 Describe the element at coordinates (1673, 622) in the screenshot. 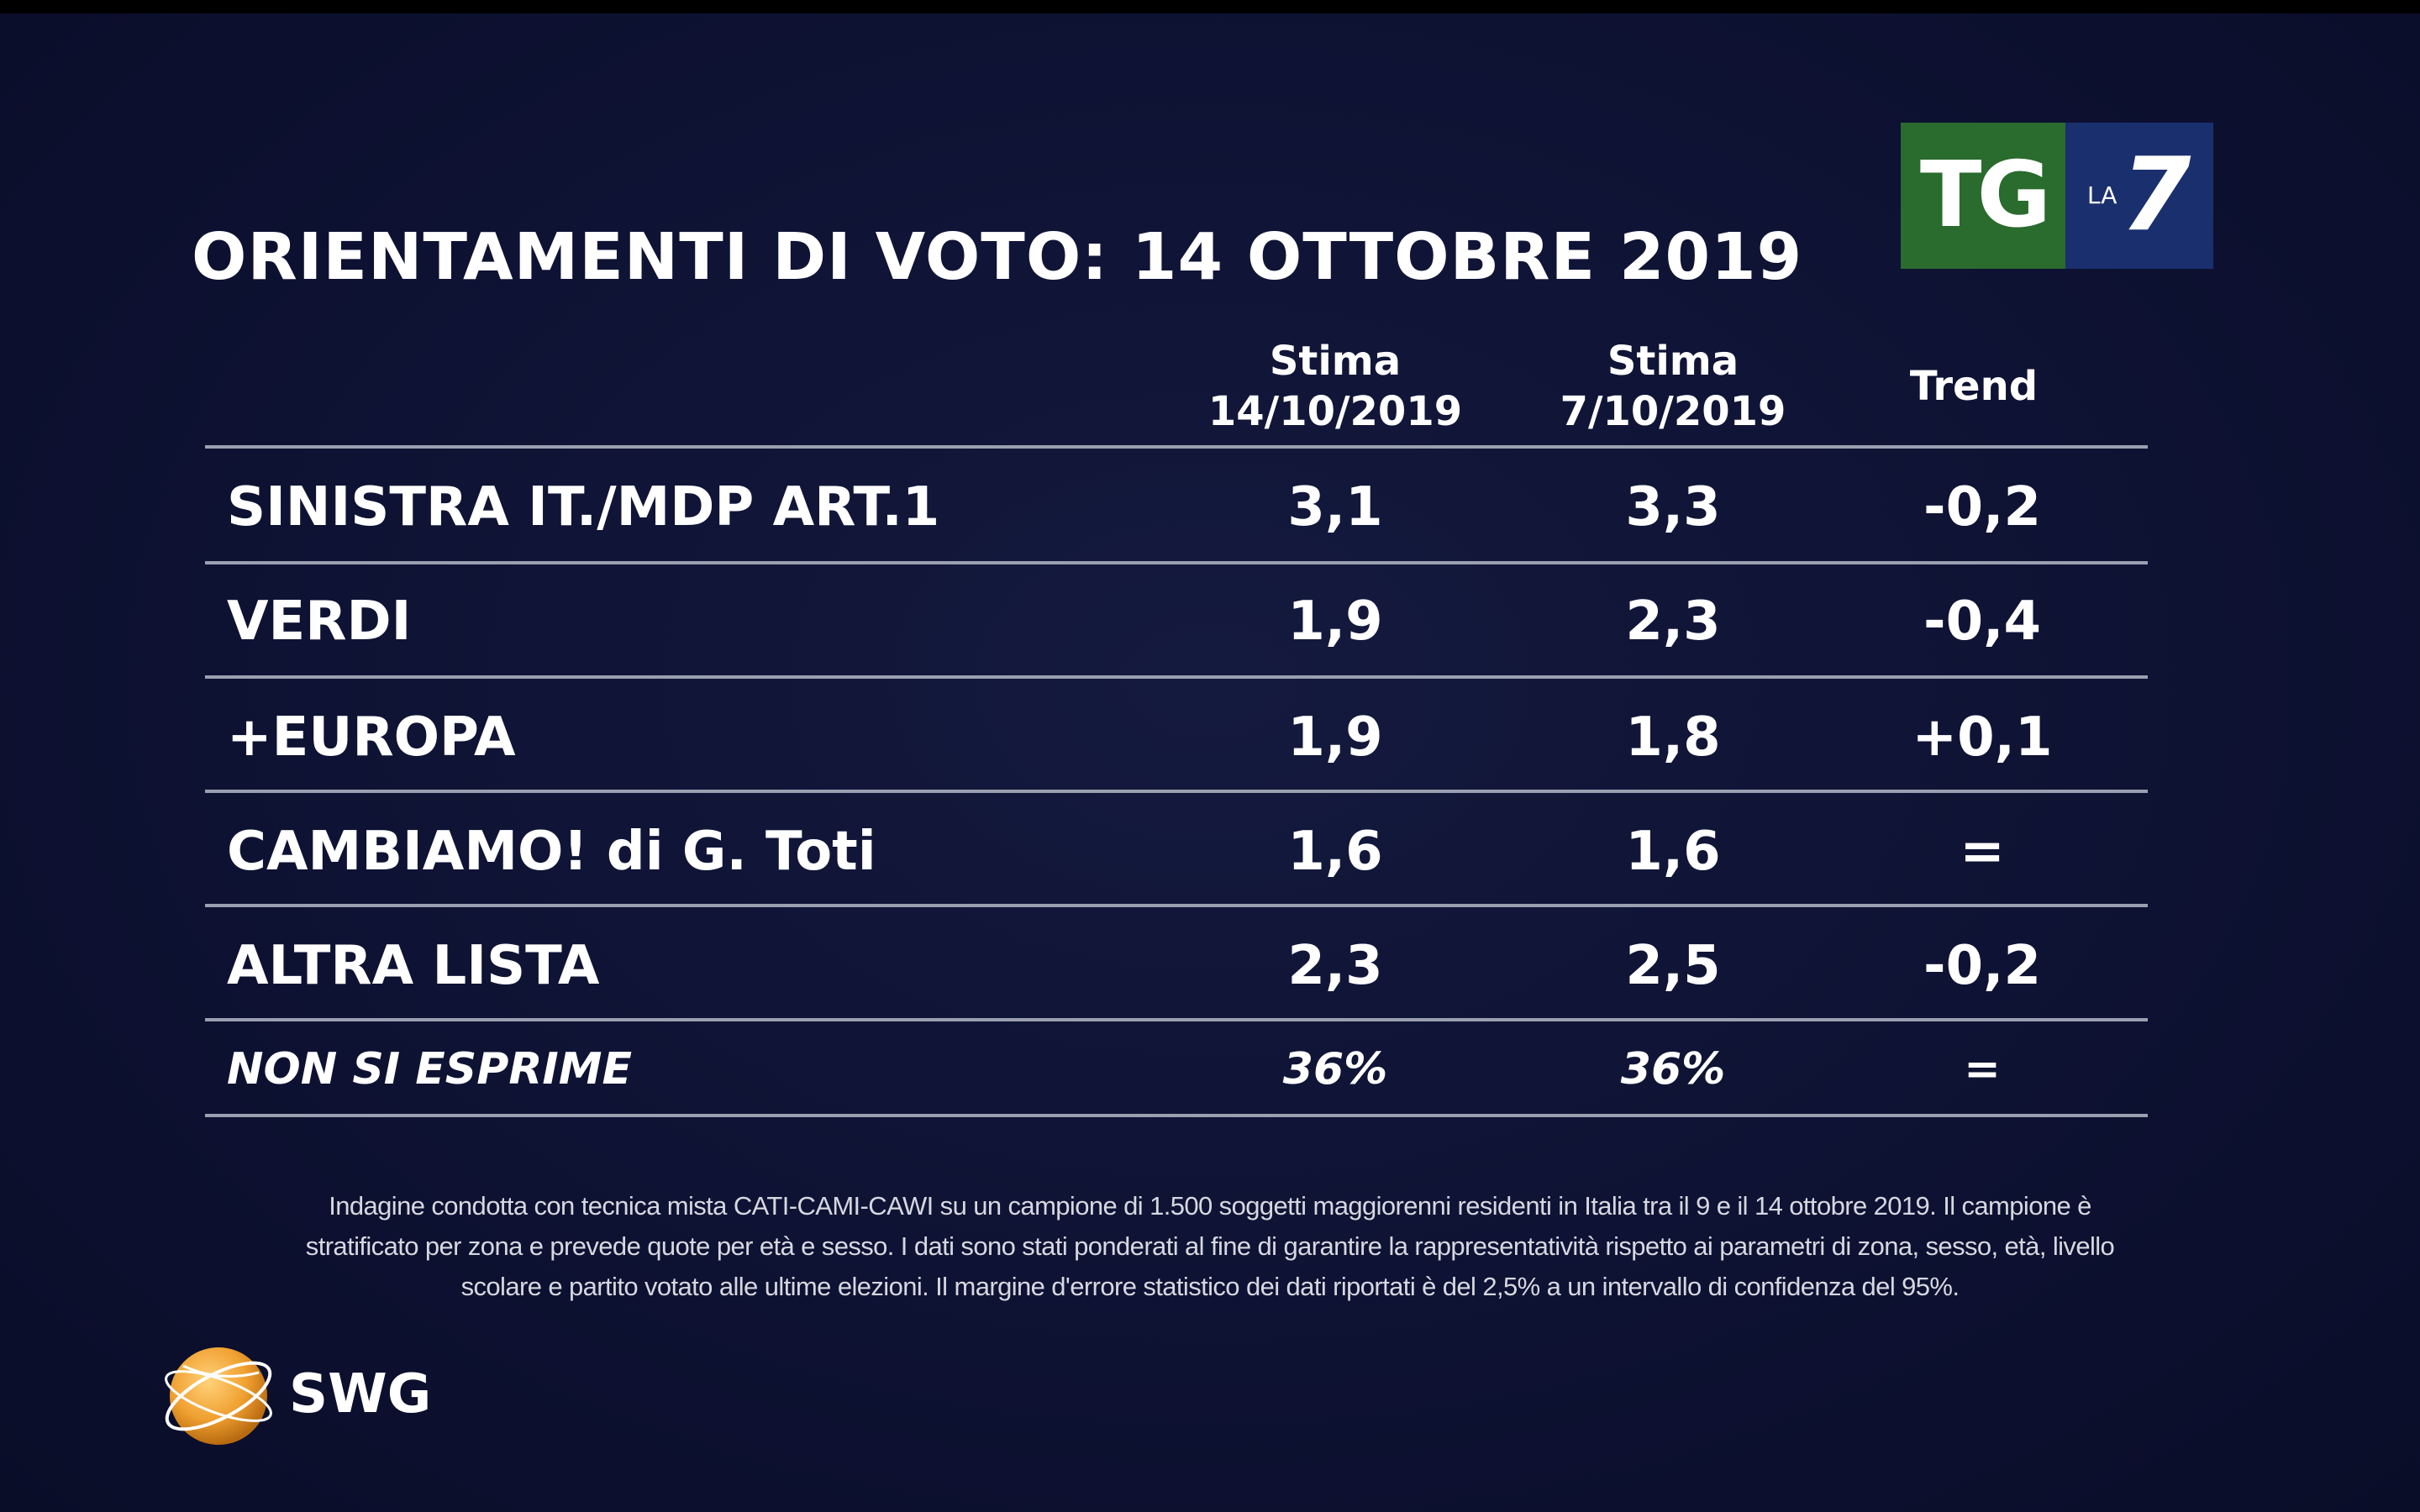

I see `value-previous: 2,3` at that location.